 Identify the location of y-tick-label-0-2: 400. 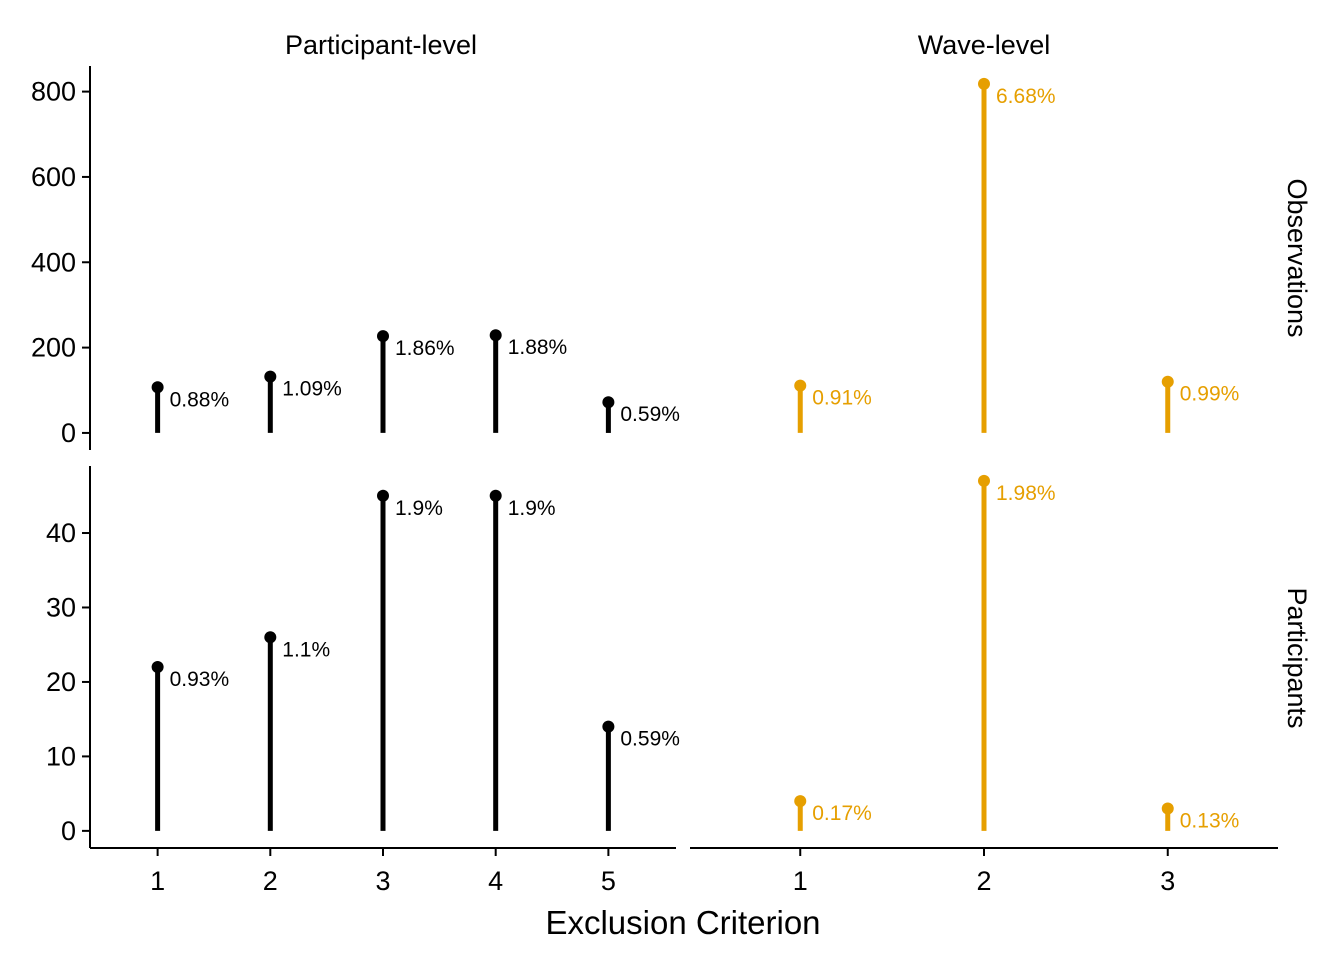
(53, 262).